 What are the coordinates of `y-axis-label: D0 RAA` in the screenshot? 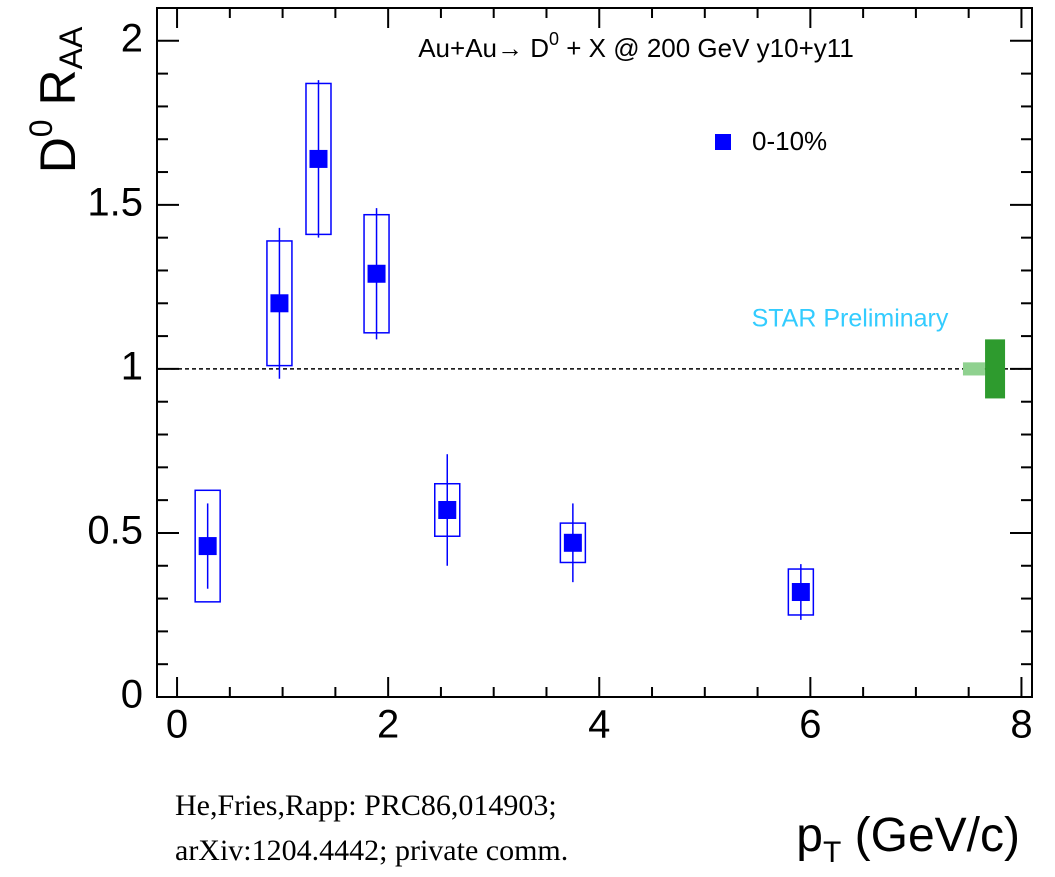 It's located at (56, 99).